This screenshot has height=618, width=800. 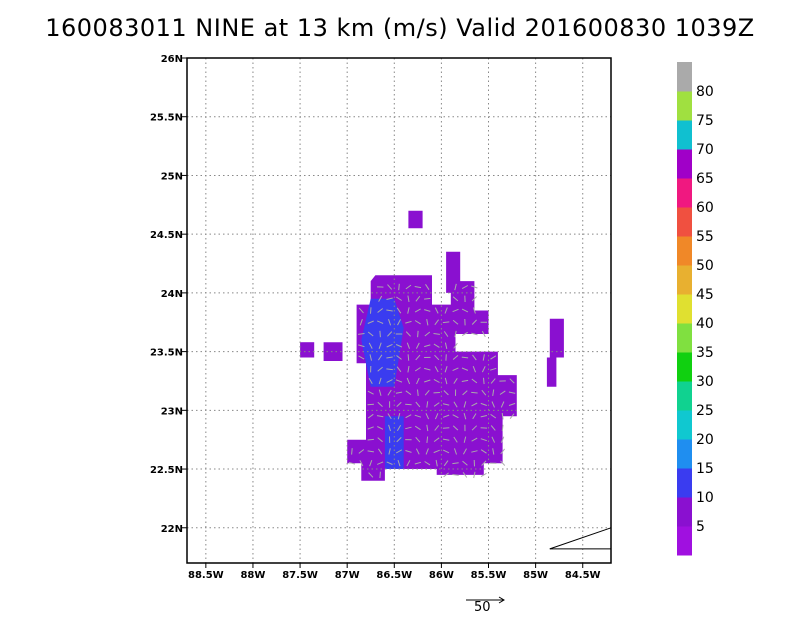 I want to click on coastline, so click(x=580, y=538).